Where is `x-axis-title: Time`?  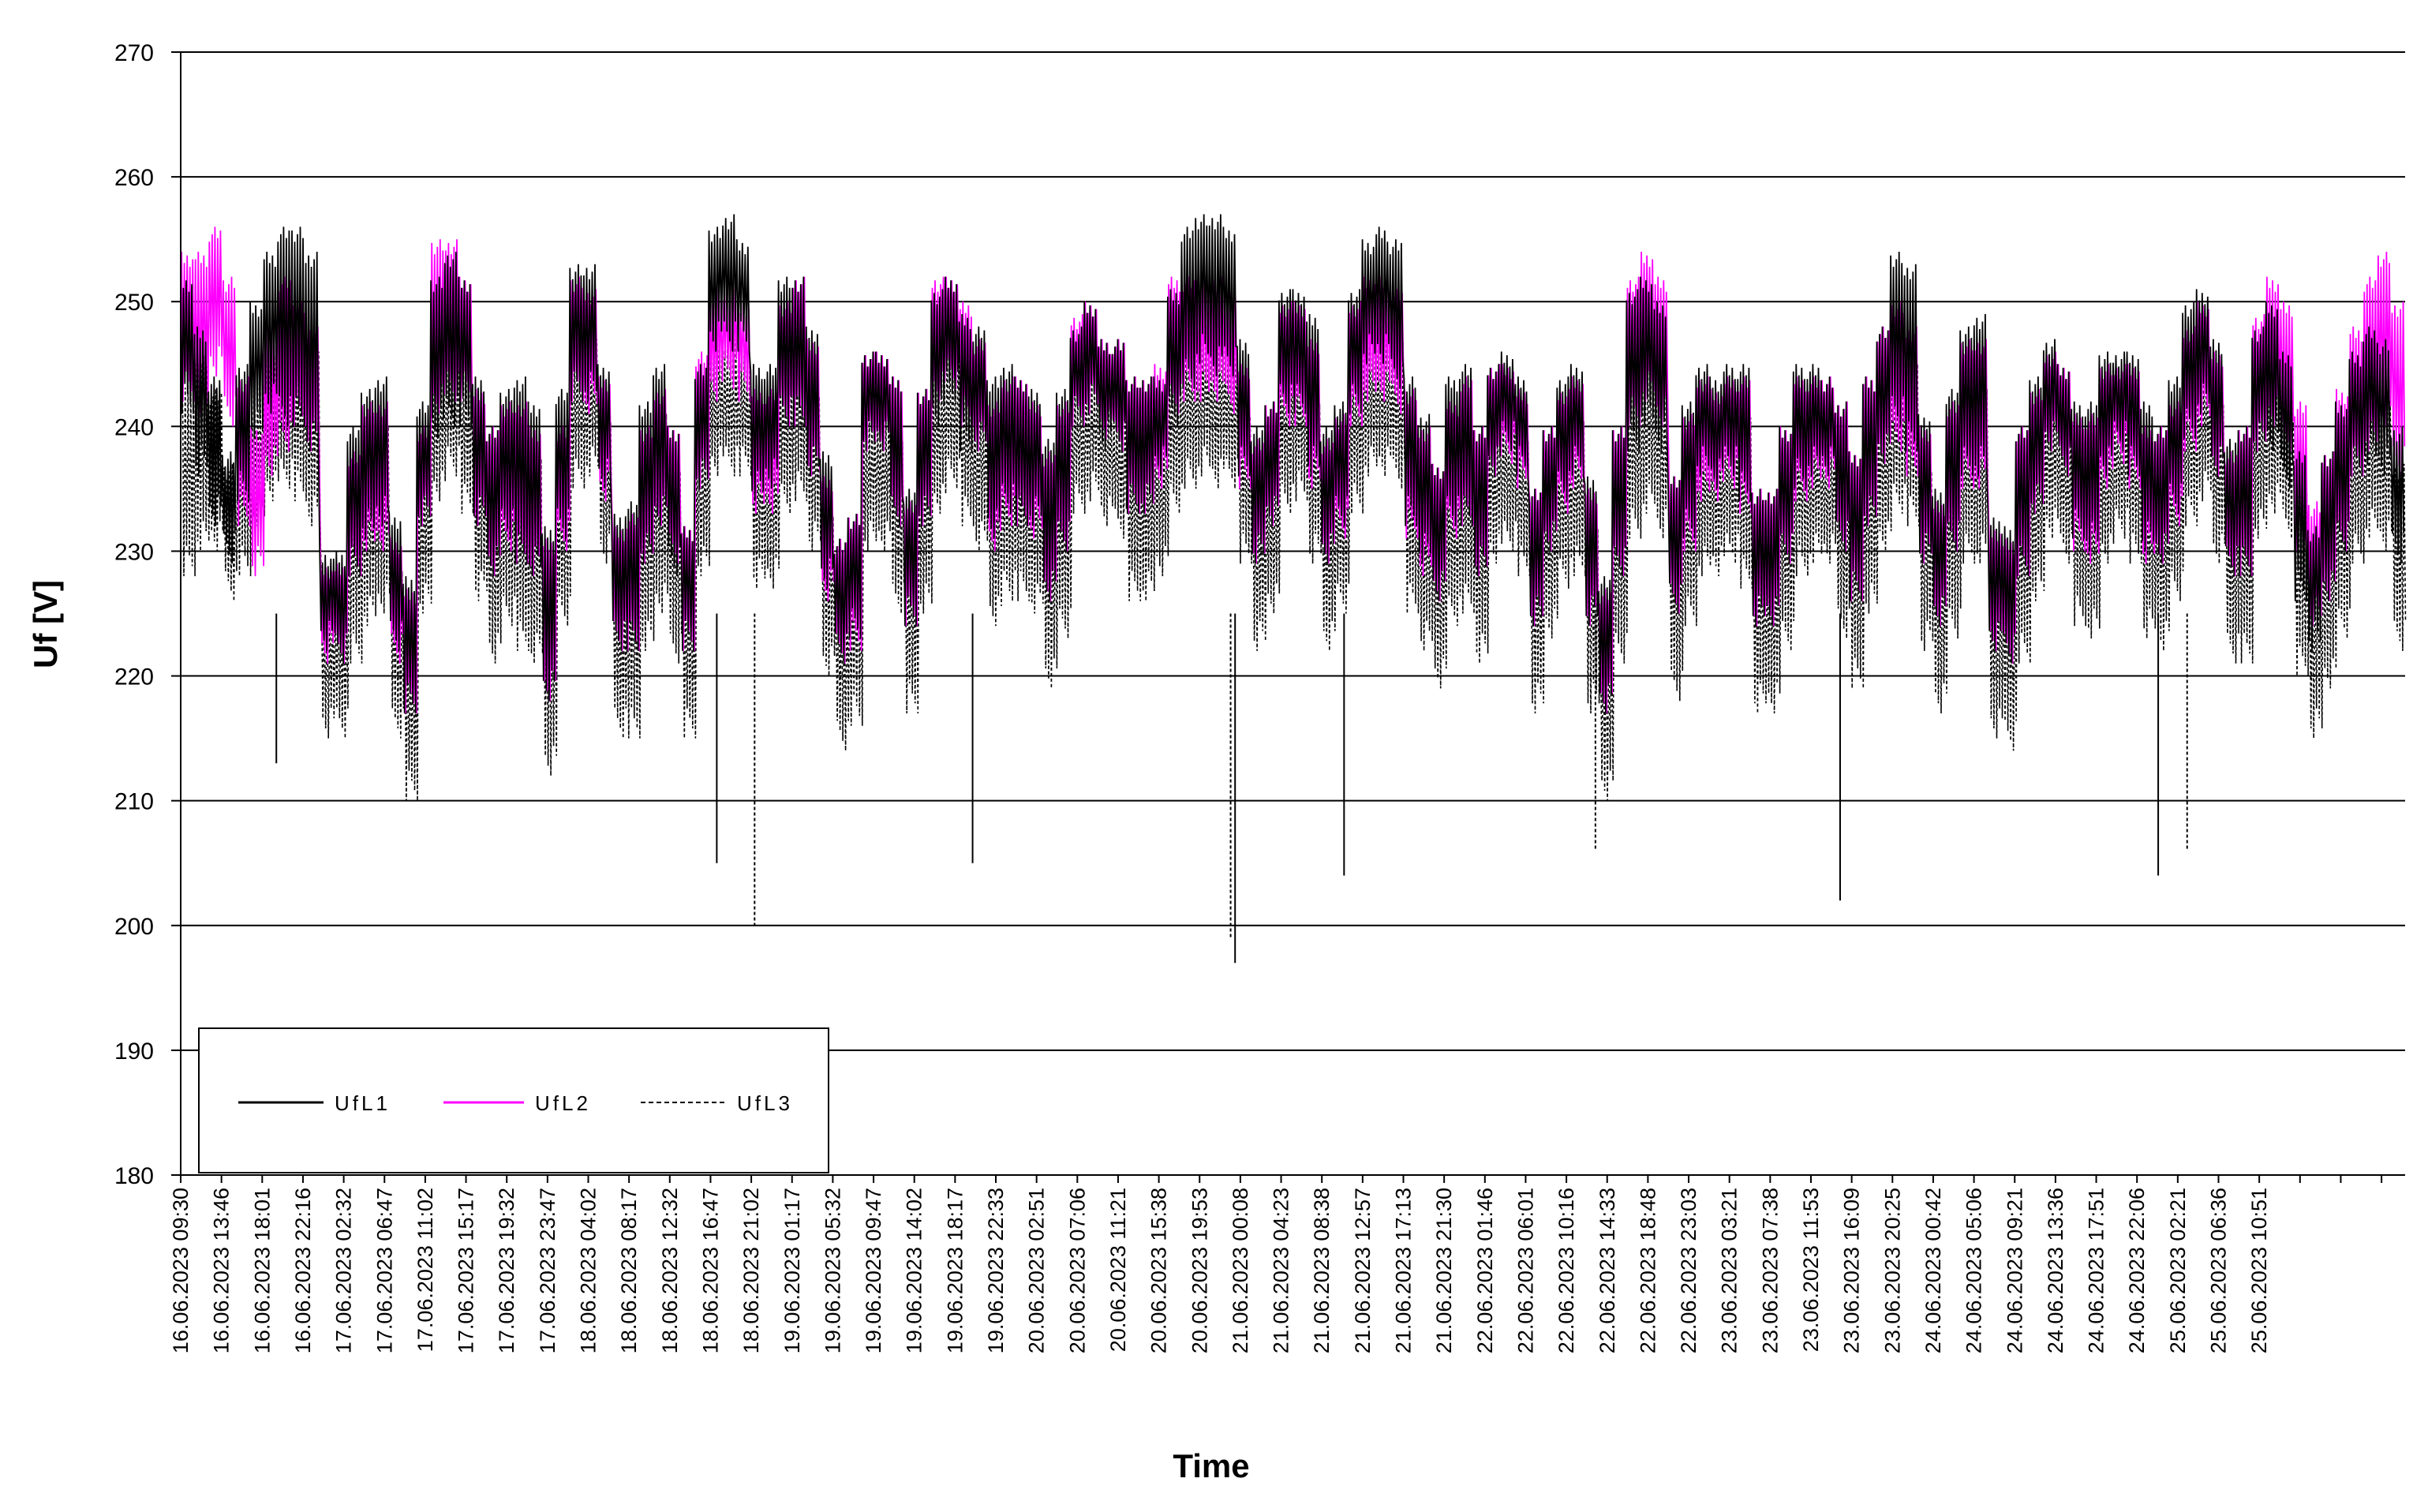
x-axis-title: Time is located at coordinates (1211, 1465).